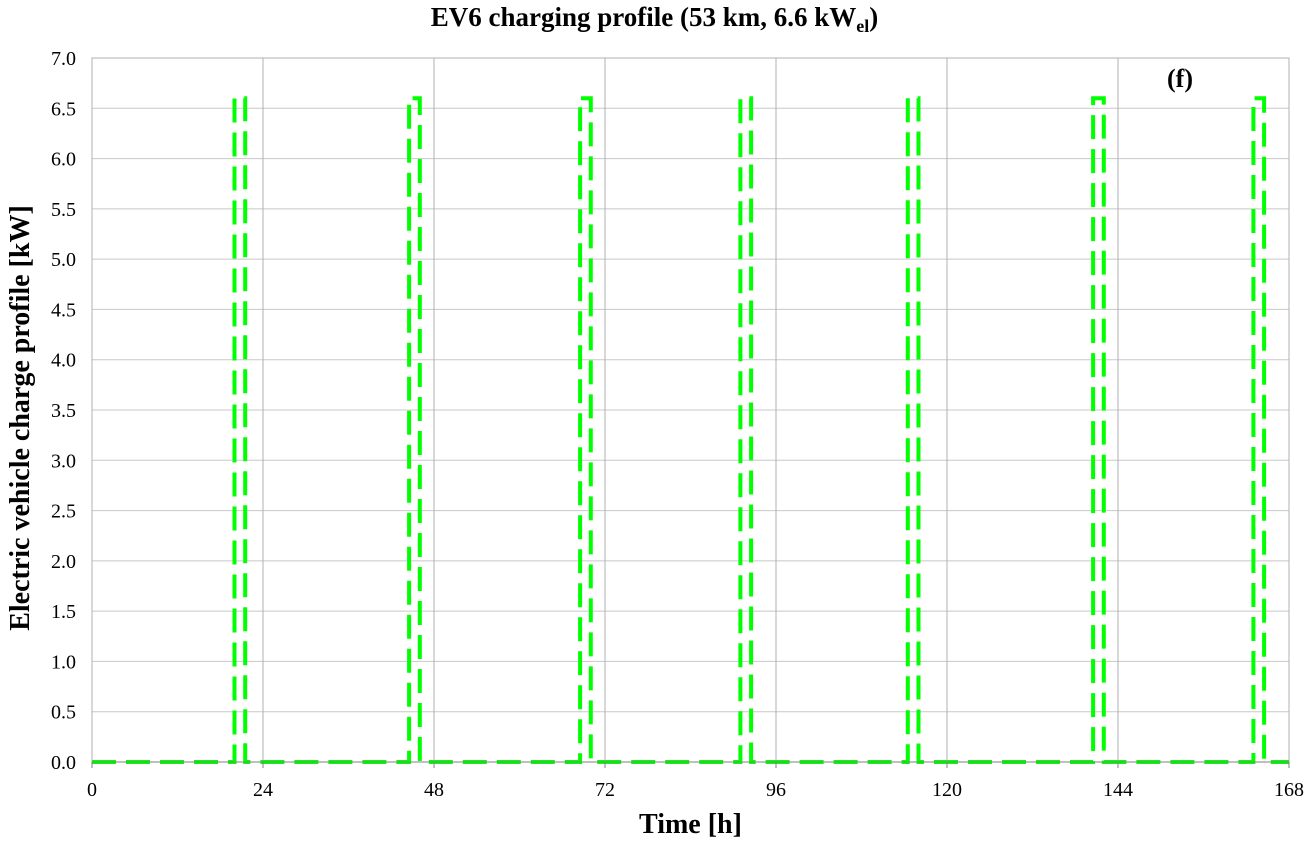 This screenshot has width=1309, height=844. Describe the element at coordinates (863, 26) in the screenshot. I see `chart-title-subscript: el` at that location.